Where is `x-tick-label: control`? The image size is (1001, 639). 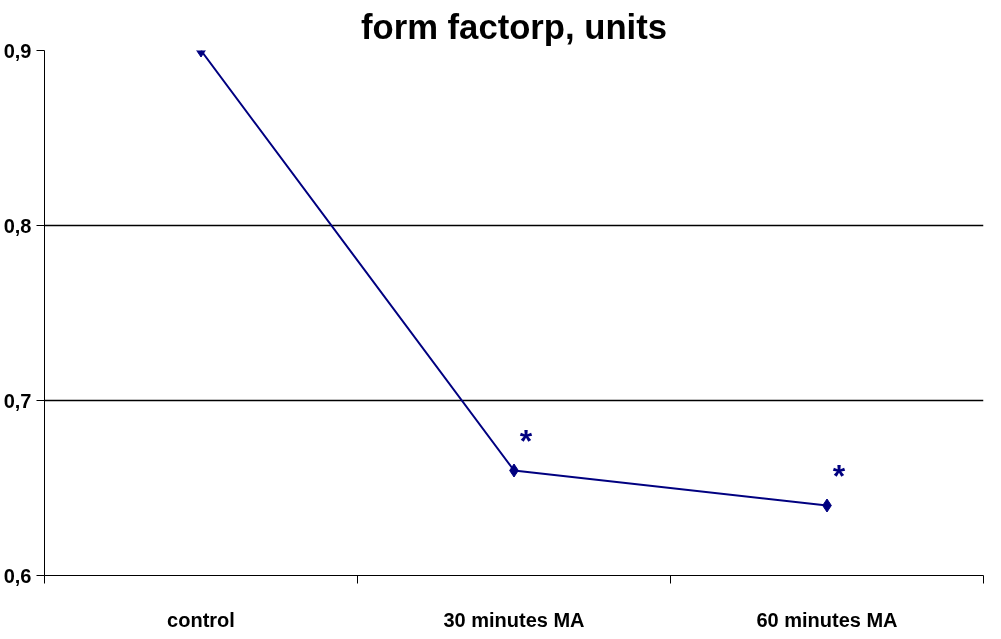 x-tick-label: control is located at coordinates (201, 619).